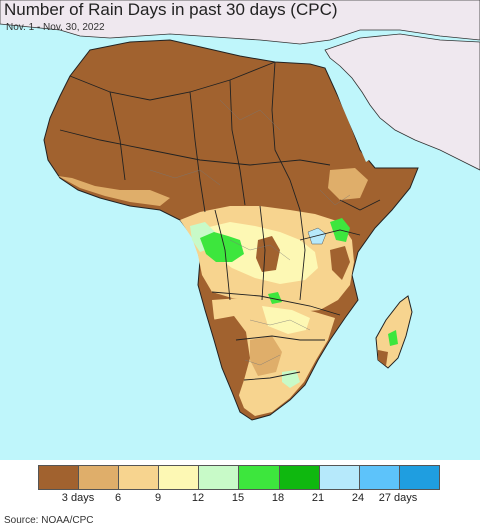  What do you see at coordinates (266, 356) in the screenshot?
I see `kalahari-tan` at bounding box center [266, 356].